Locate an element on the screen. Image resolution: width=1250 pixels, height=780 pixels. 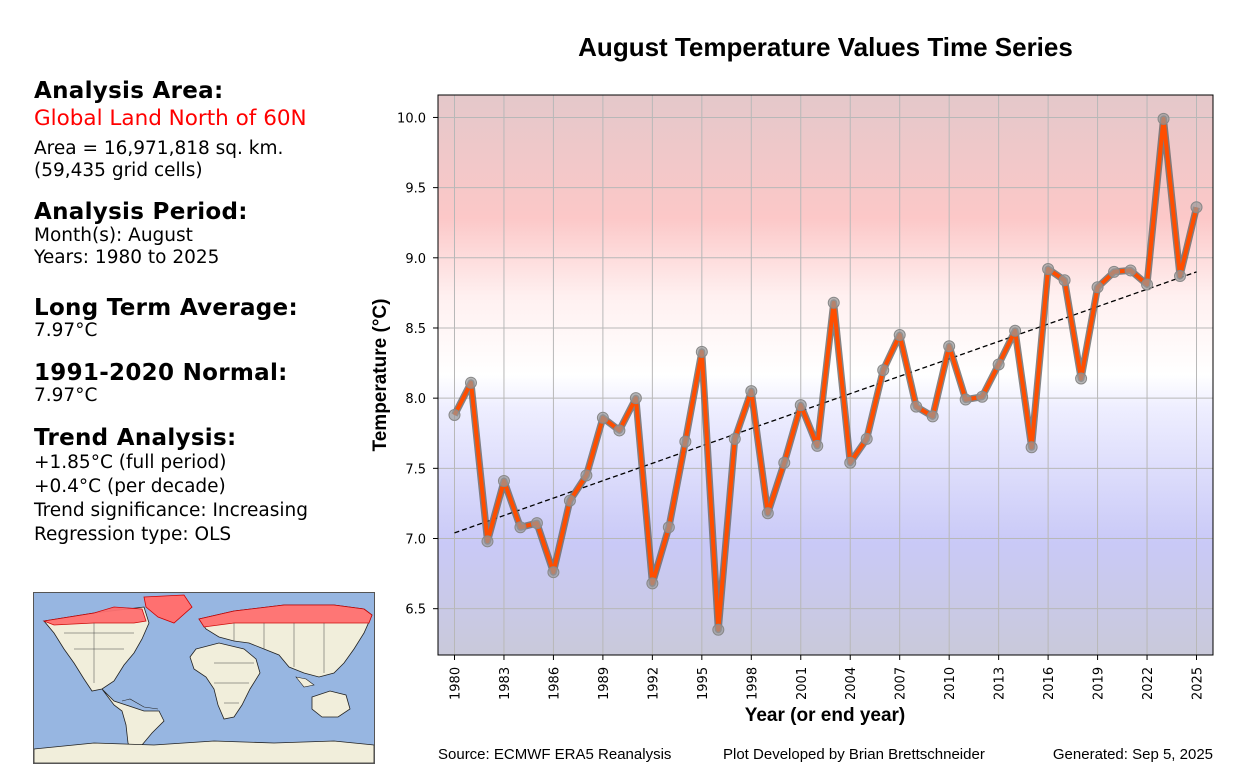
x-tick-label: 2004 is located at coordinates (851, 683).